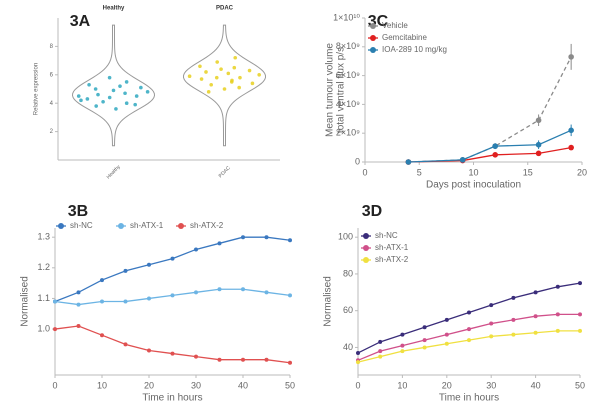 This screenshot has height=402, width=600. Describe the element at coordinates (330, 90) in the screenshot. I see `y-axis-label: Mean tumour volume` at that location.